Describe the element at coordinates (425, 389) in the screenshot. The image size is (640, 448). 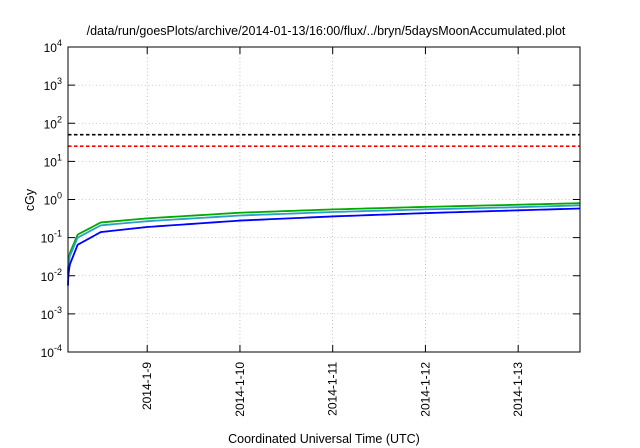
I see `x-tick-label: 2014-1-12` at that location.